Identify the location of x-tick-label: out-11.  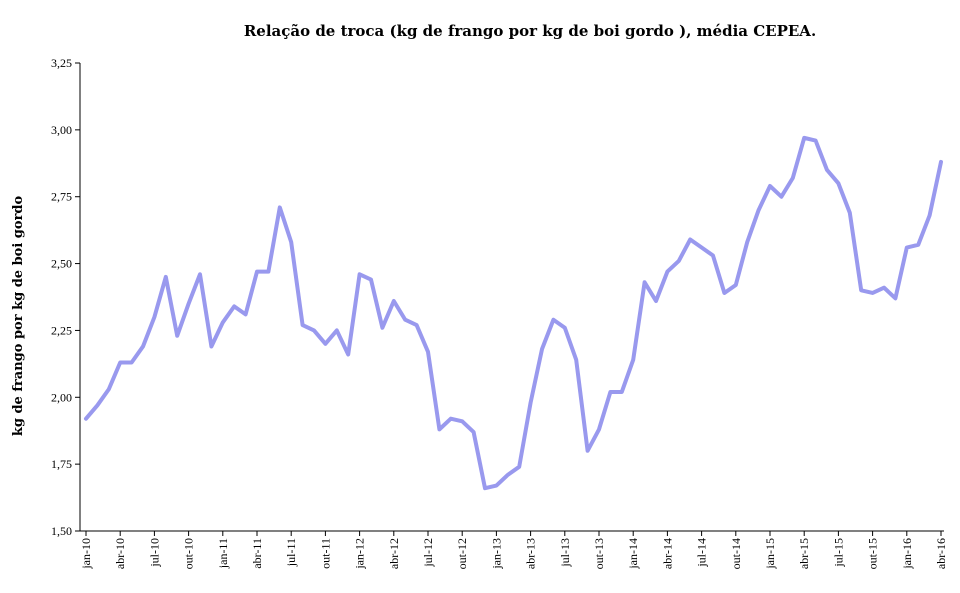
(325, 553).